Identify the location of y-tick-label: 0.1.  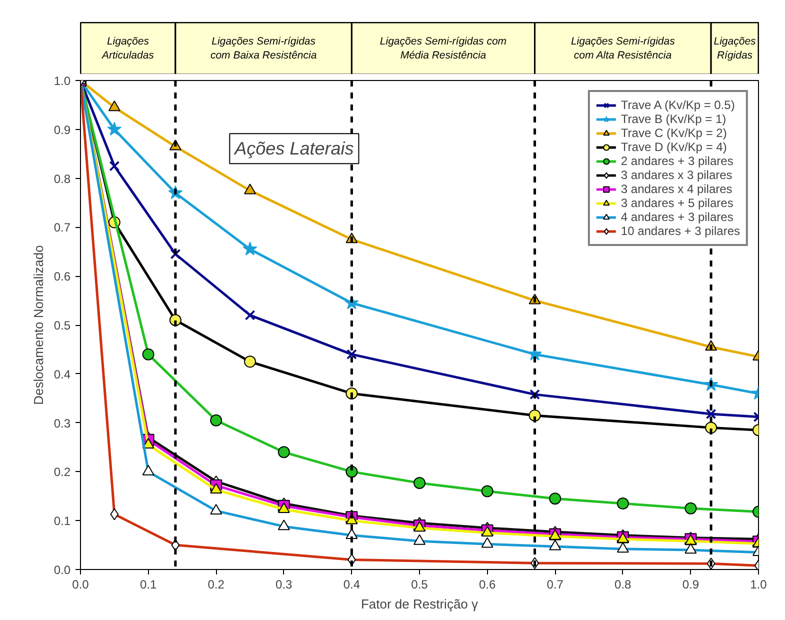
(62, 521).